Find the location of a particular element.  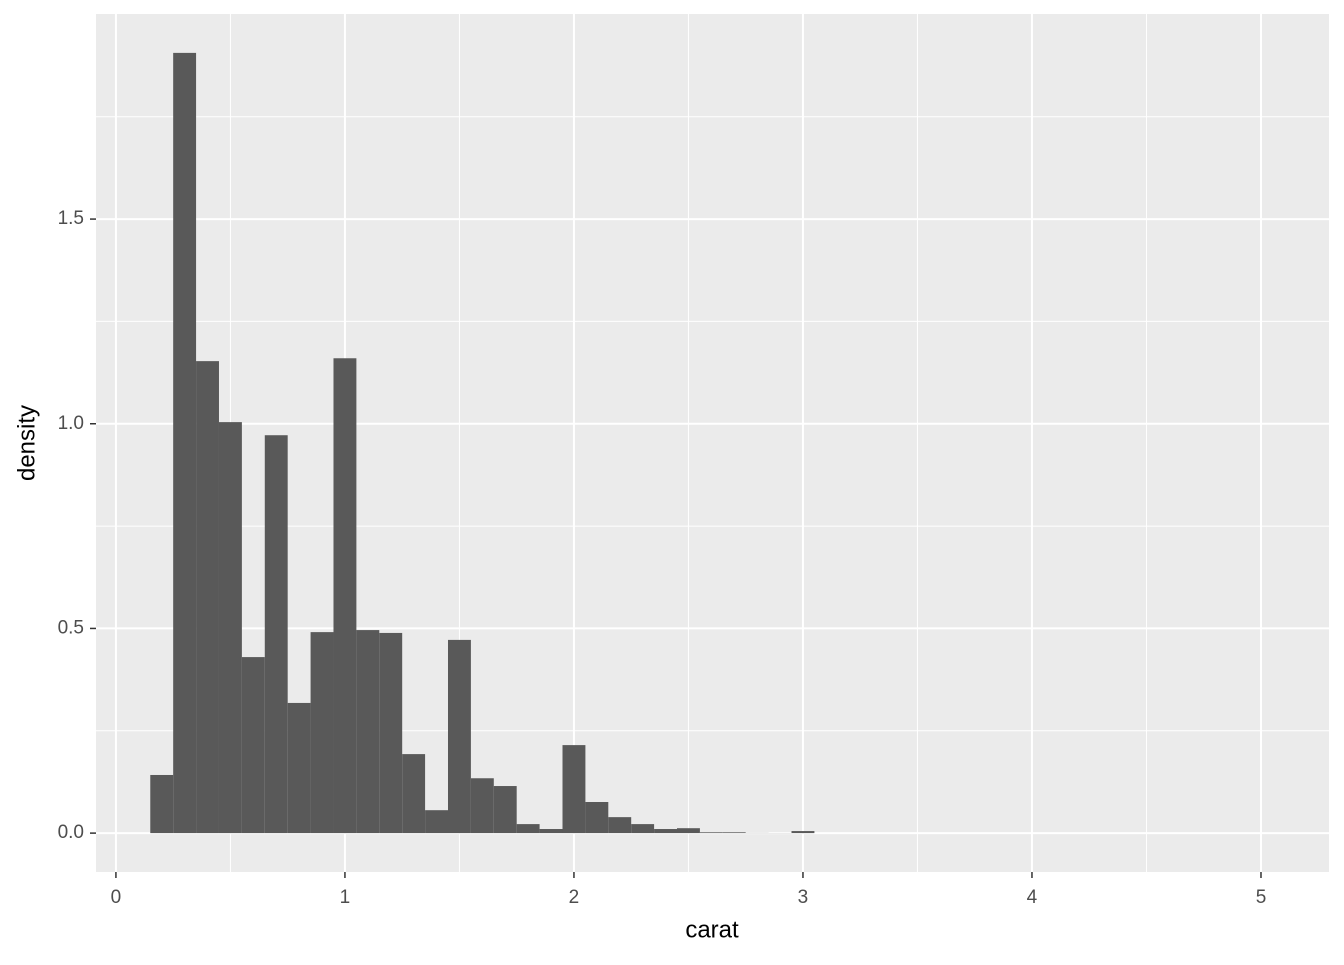

x-tick-label: 0 is located at coordinates (116, 897).